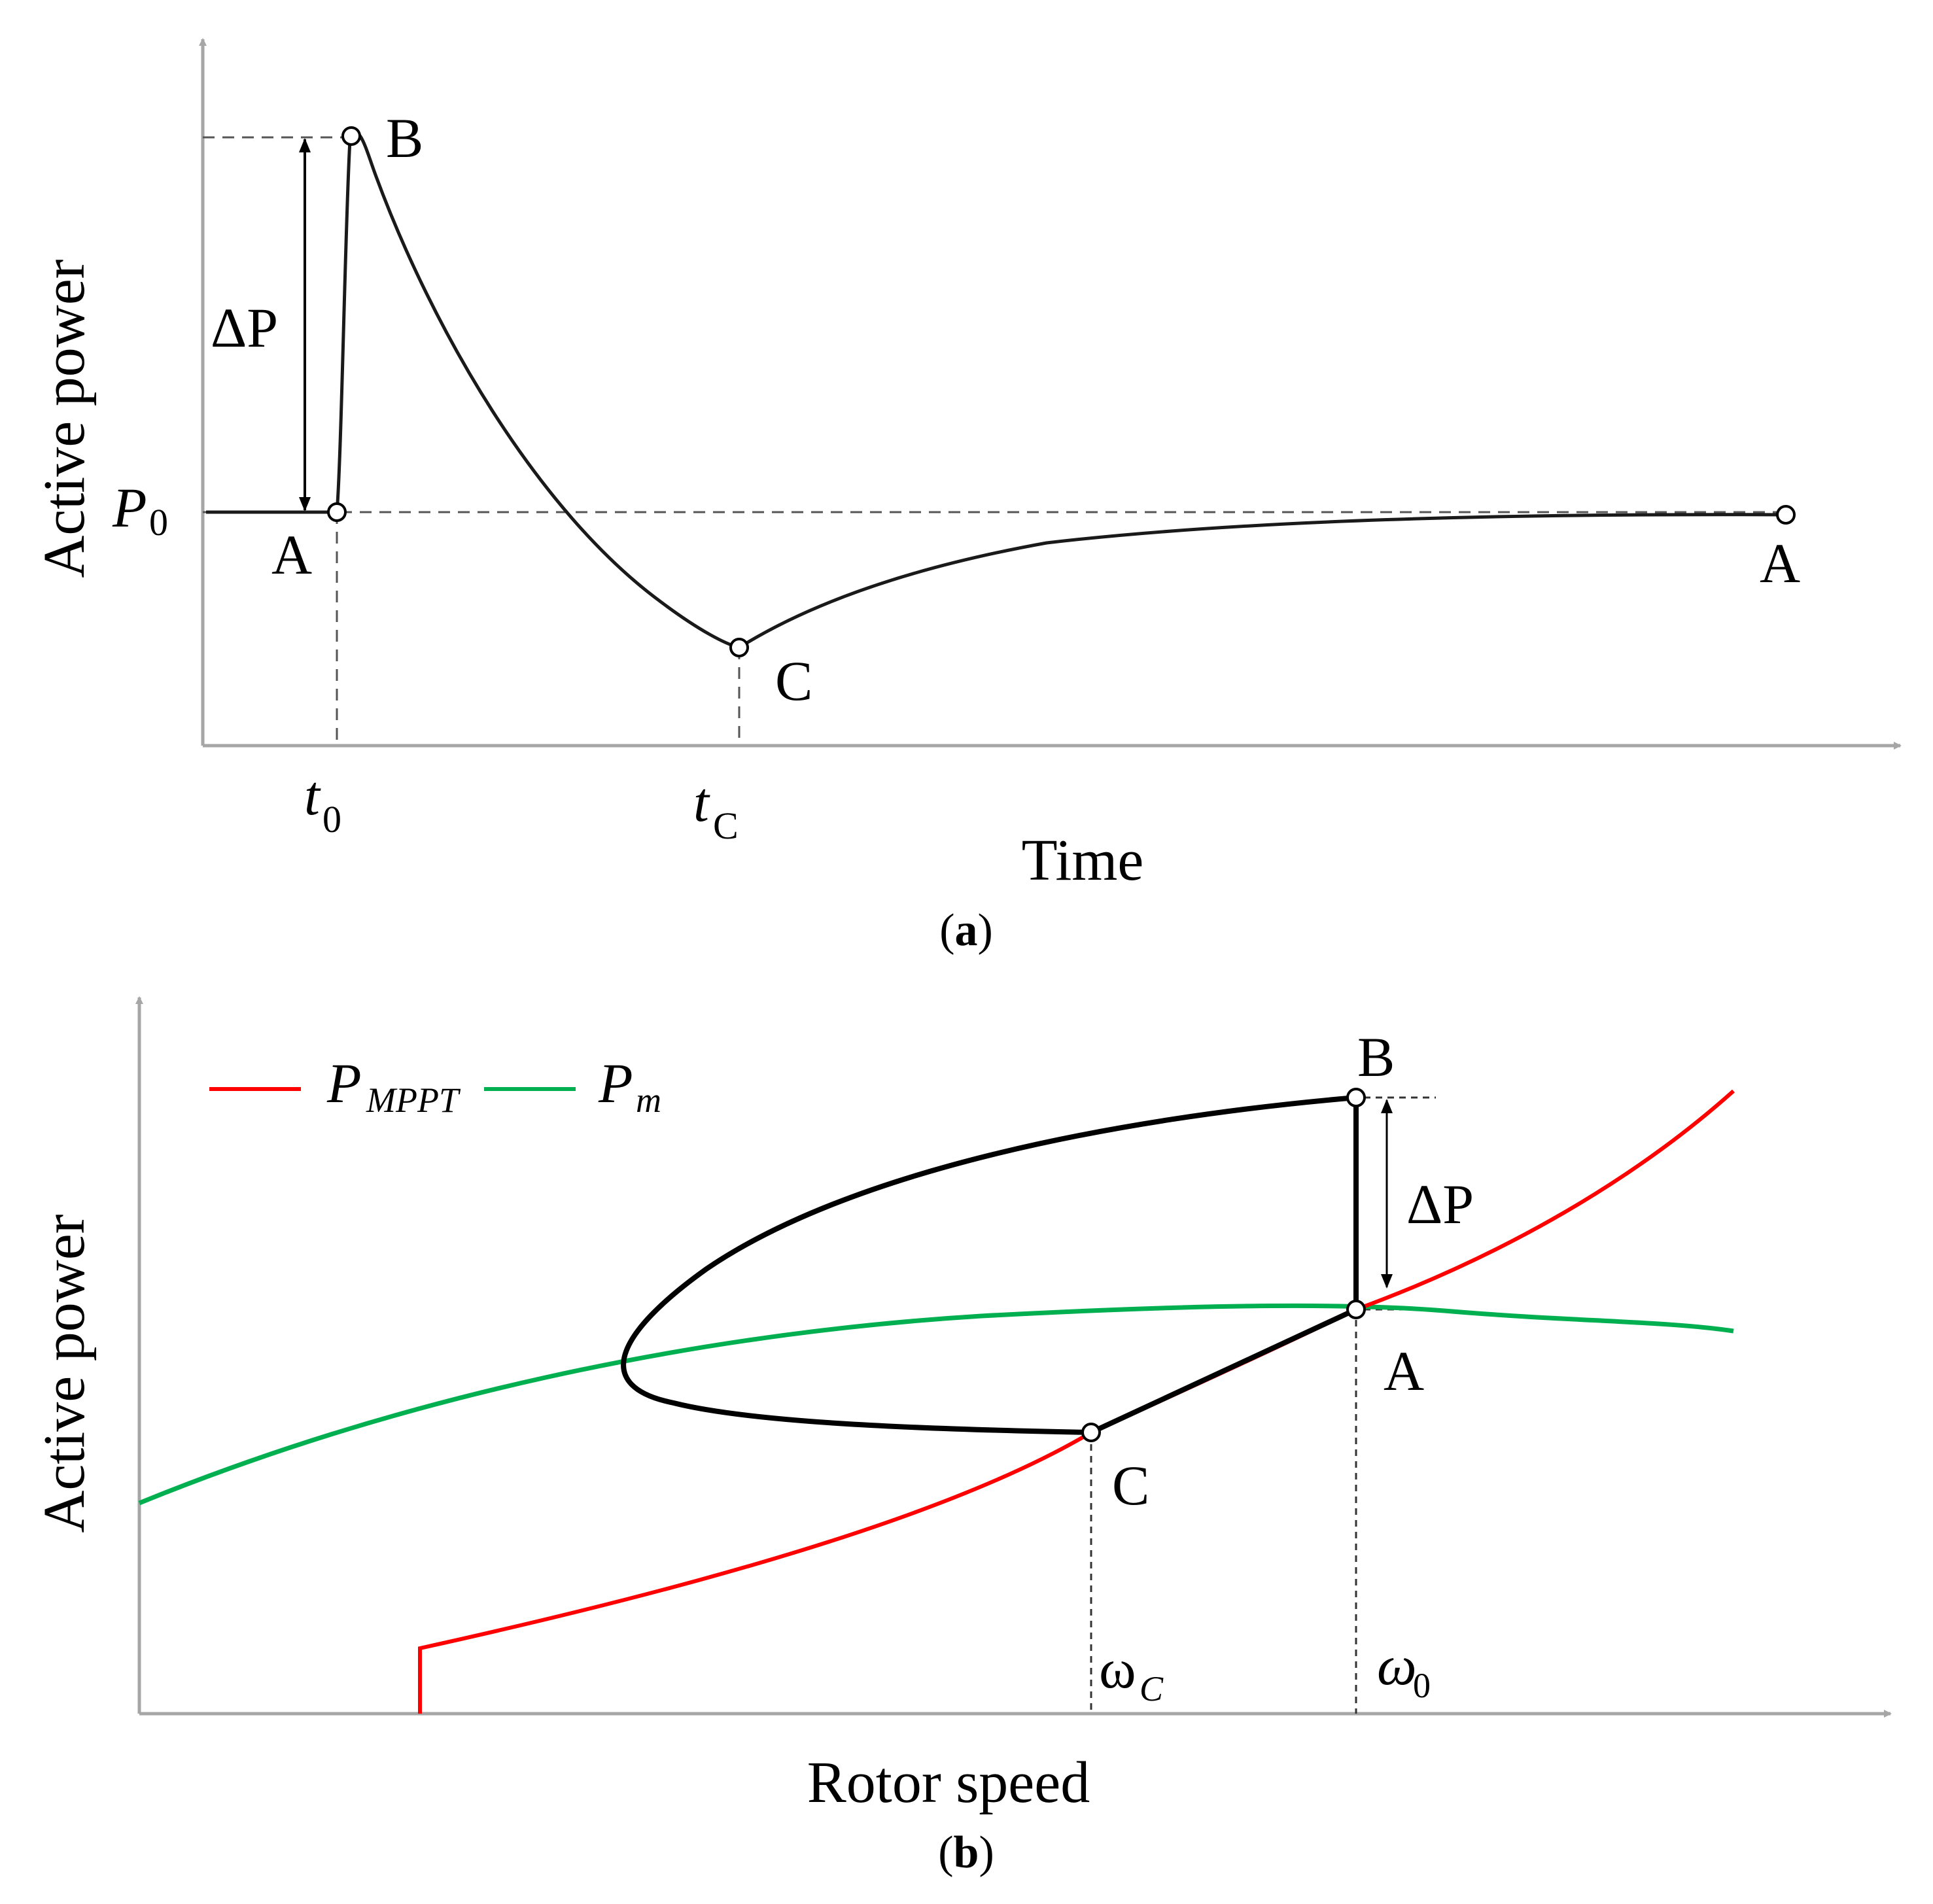 This screenshot has width=1933, height=1904. I want to click on panel-a-t0-sub: 0, so click(331, 819).